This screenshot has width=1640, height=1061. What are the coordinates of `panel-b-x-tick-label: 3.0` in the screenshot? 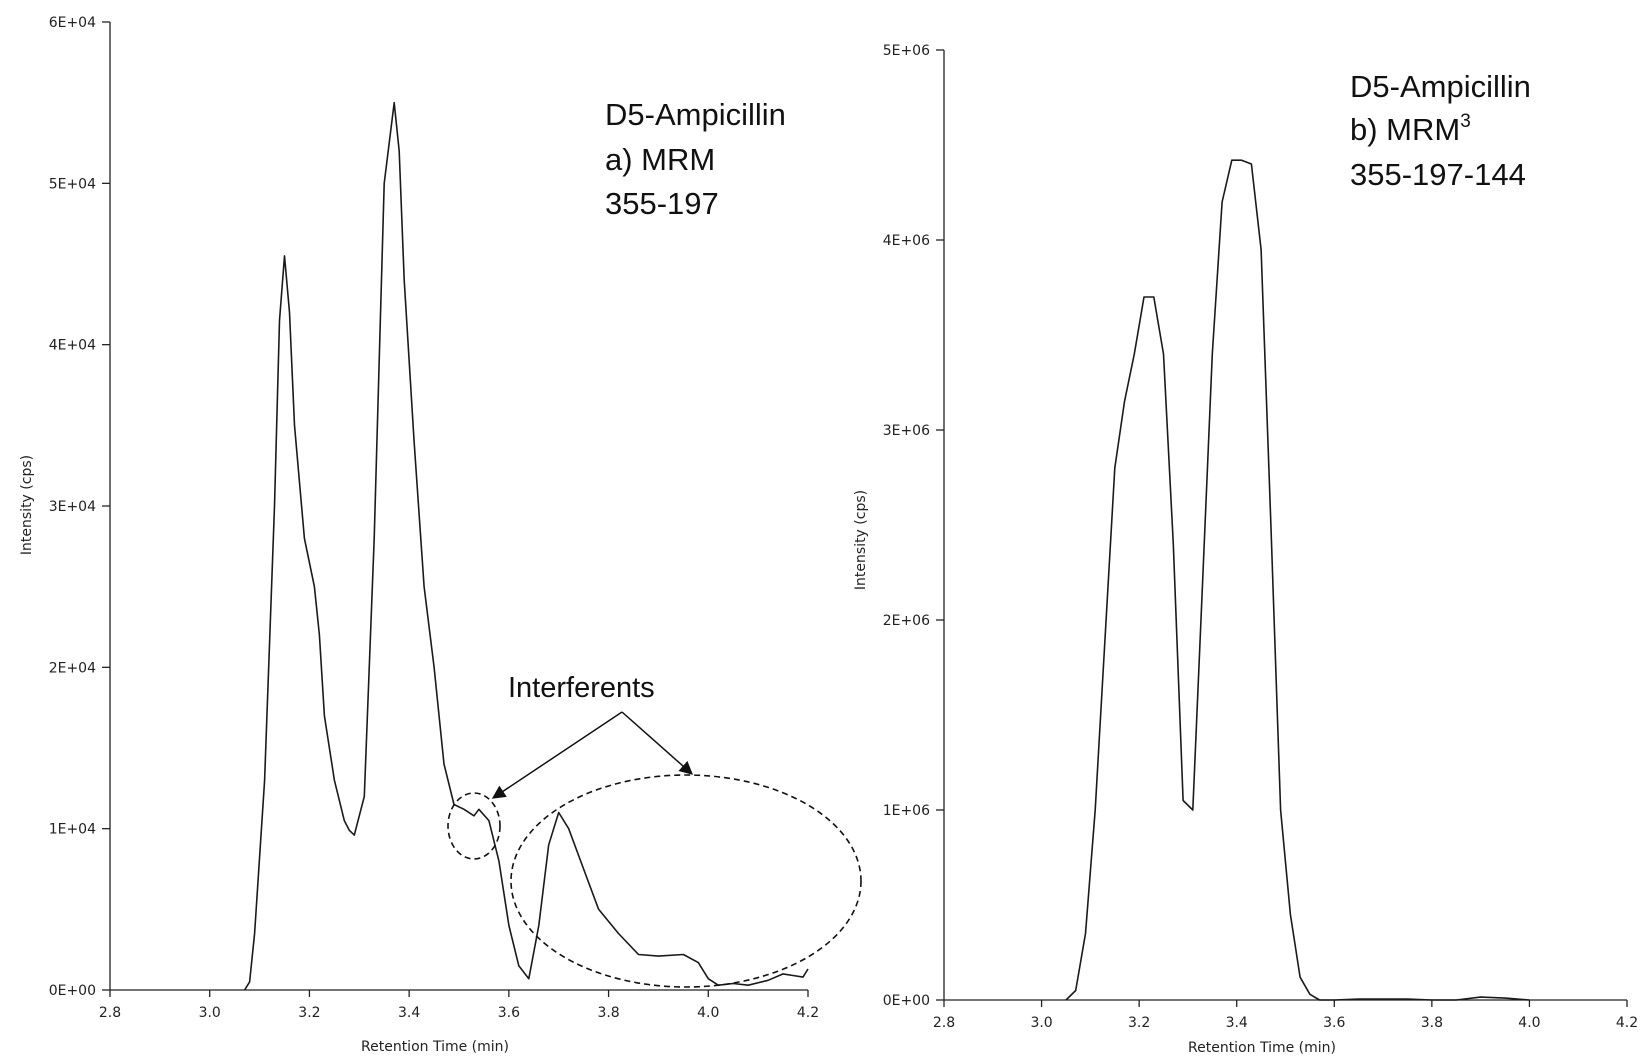 It's located at (1041, 1023).